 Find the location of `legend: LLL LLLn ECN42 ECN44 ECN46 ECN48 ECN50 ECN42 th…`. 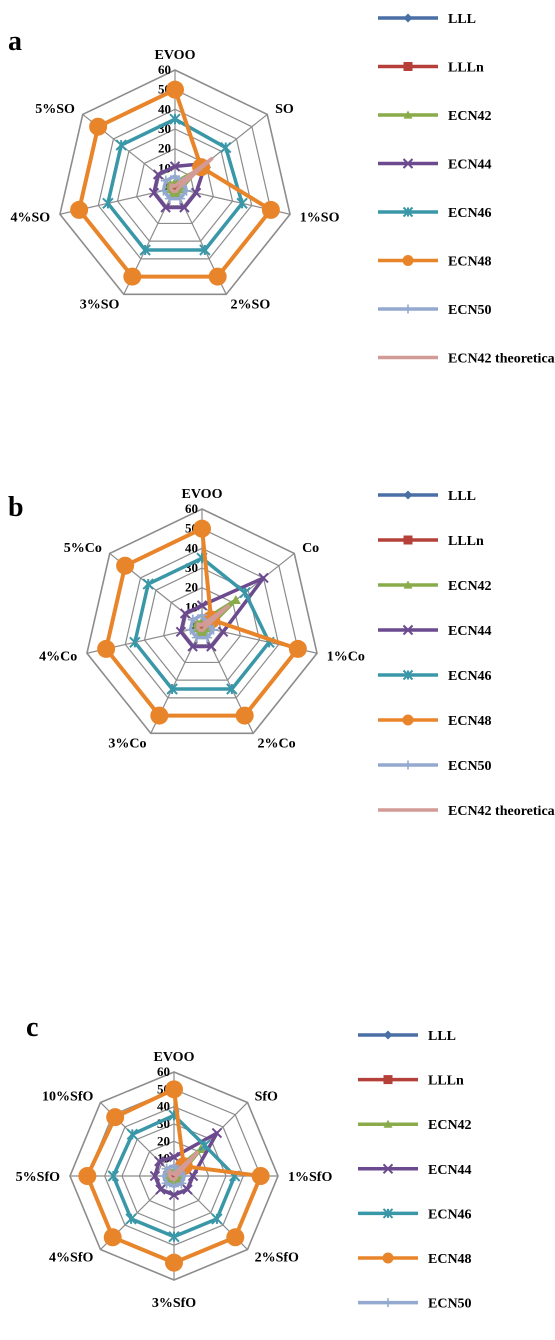

legend: LLL LLLn ECN42 ECN44 ECN46 ECN48 ECN50 ECN42 th… is located at coordinates (466, 189).